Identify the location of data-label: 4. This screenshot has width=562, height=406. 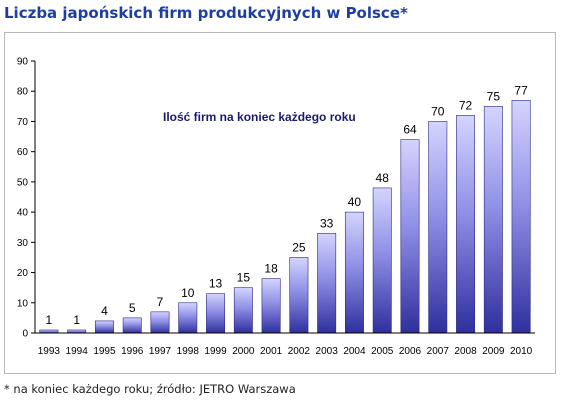
(104, 311).